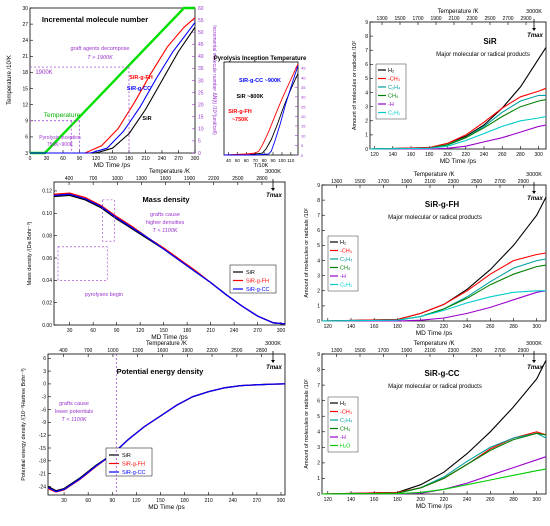 This screenshot has height=526, width=550. I want to click on p5-legend-label: C₂H₂, so click(346, 286).